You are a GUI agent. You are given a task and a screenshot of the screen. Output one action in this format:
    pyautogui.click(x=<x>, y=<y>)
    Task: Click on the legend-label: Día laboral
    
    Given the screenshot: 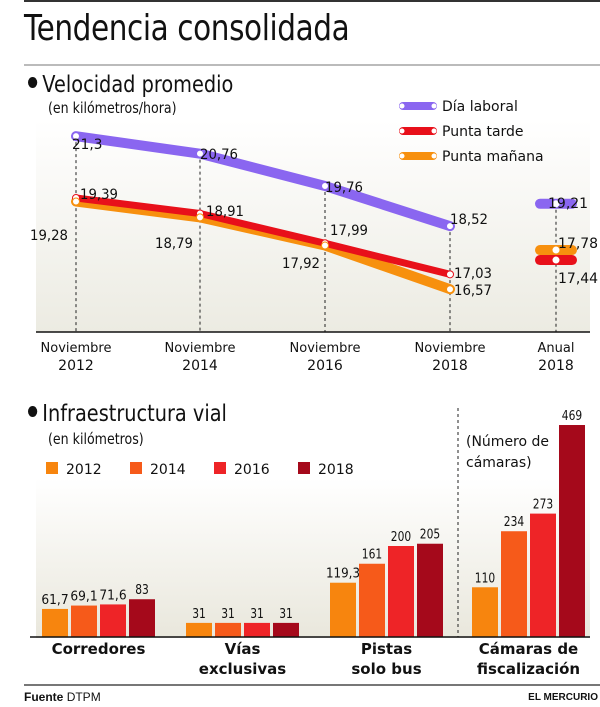 What is the action you would take?
    pyautogui.click(x=480, y=107)
    